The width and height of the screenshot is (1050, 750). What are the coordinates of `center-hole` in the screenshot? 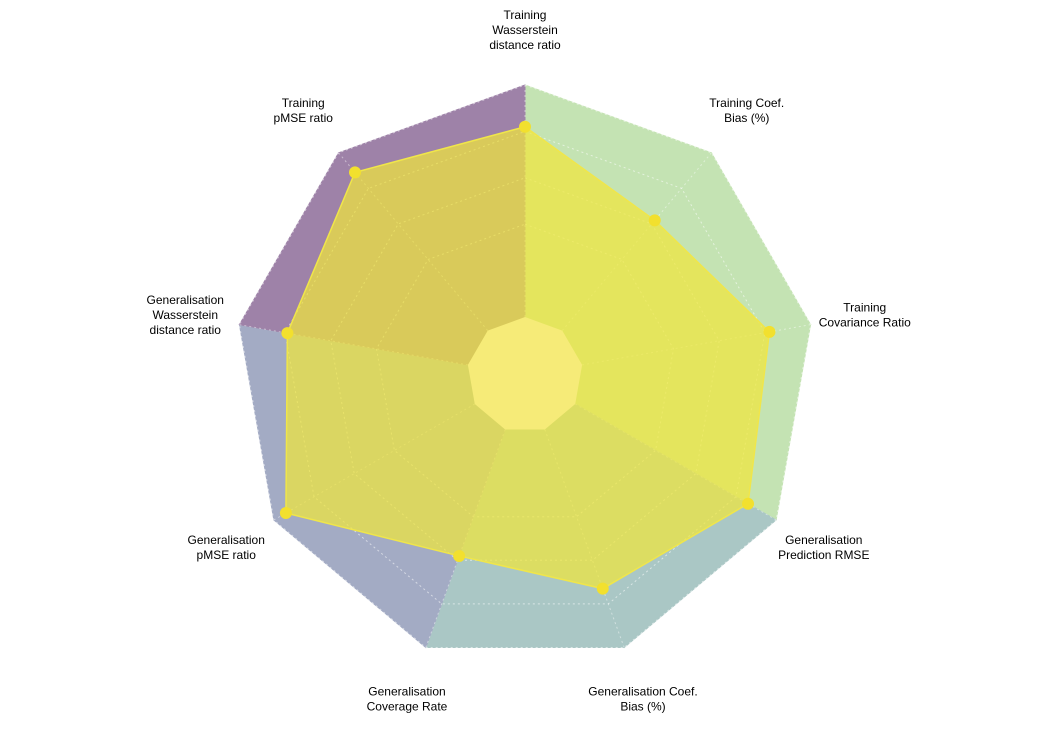 It's located at (525, 373).